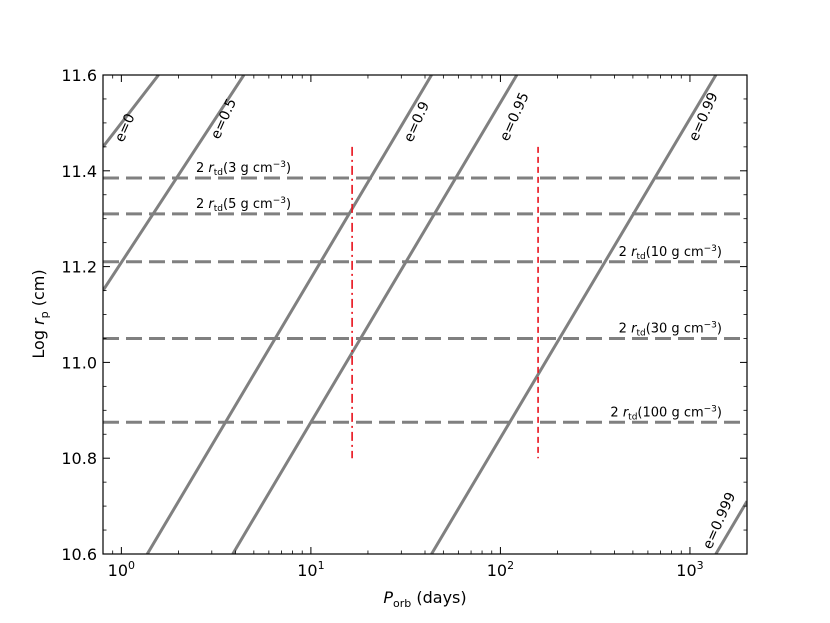 Image resolution: width=830 pixels, height=623 pixels. Describe the element at coordinates (125, 127) in the screenshot. I see `series-label: e=0` at that location.